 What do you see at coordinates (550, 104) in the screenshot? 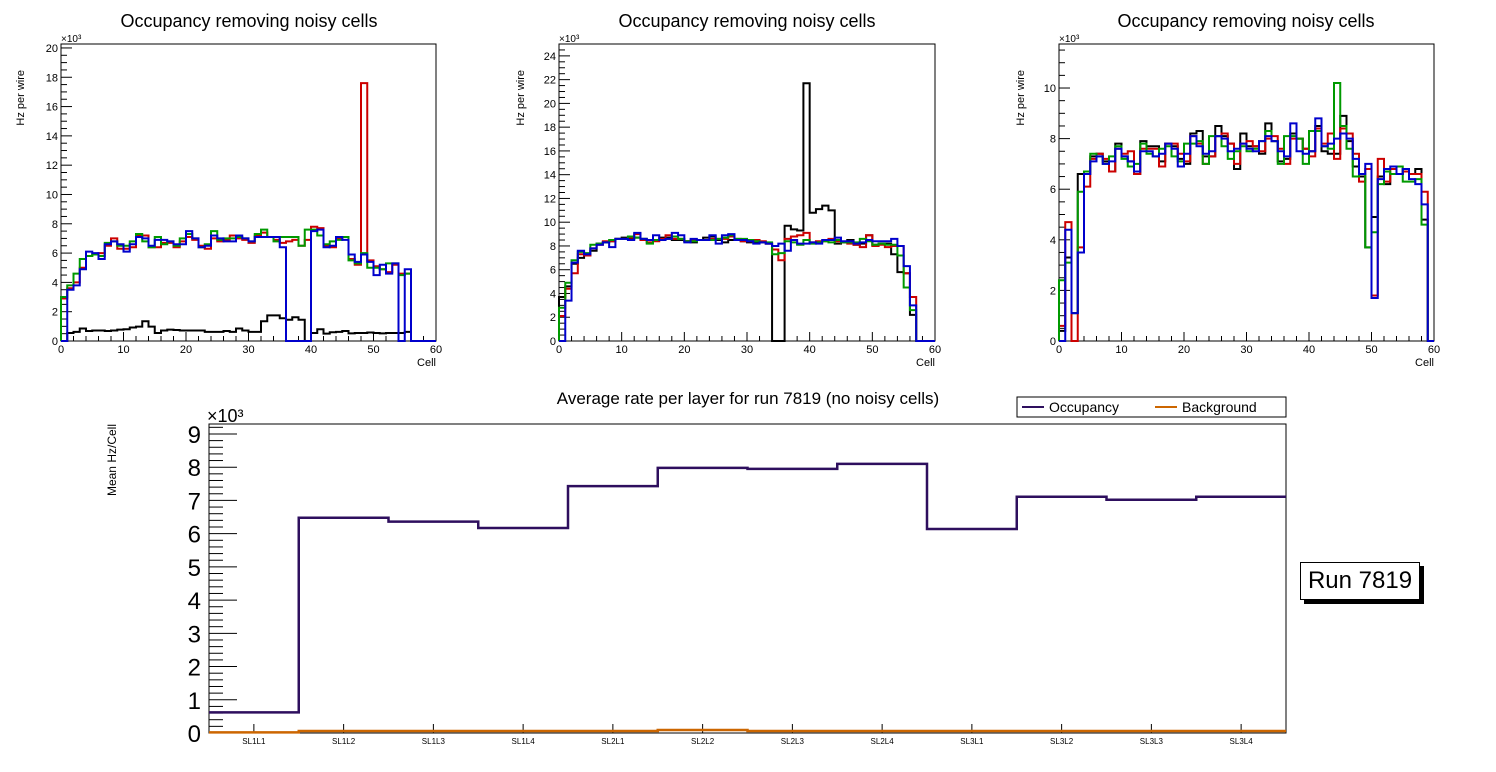
I see `y-tick-label: 20` at bounding box center [550, 104].